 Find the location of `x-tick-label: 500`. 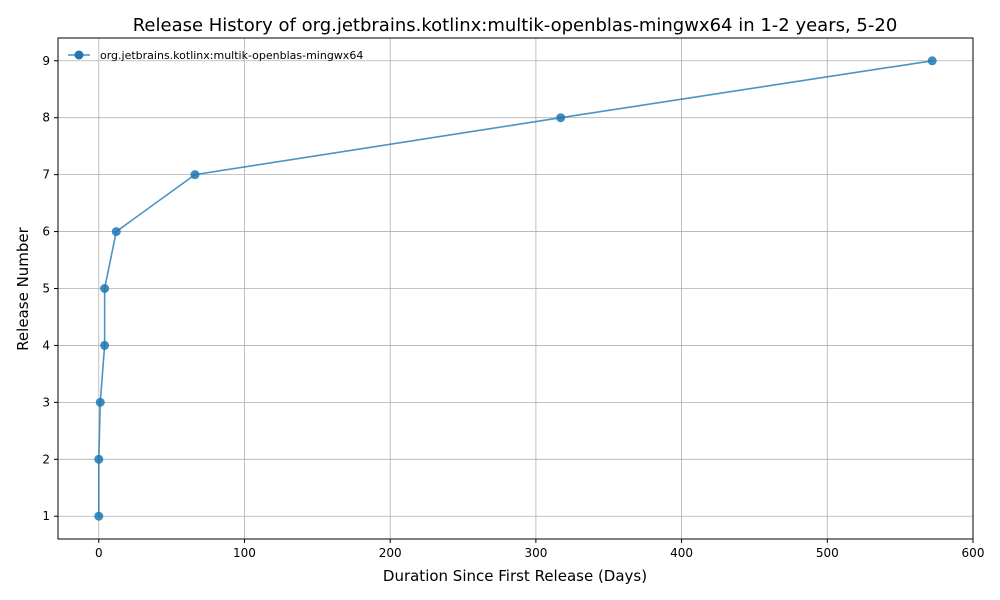

x-tick-label: 500 is located at coordinates (827, 553).